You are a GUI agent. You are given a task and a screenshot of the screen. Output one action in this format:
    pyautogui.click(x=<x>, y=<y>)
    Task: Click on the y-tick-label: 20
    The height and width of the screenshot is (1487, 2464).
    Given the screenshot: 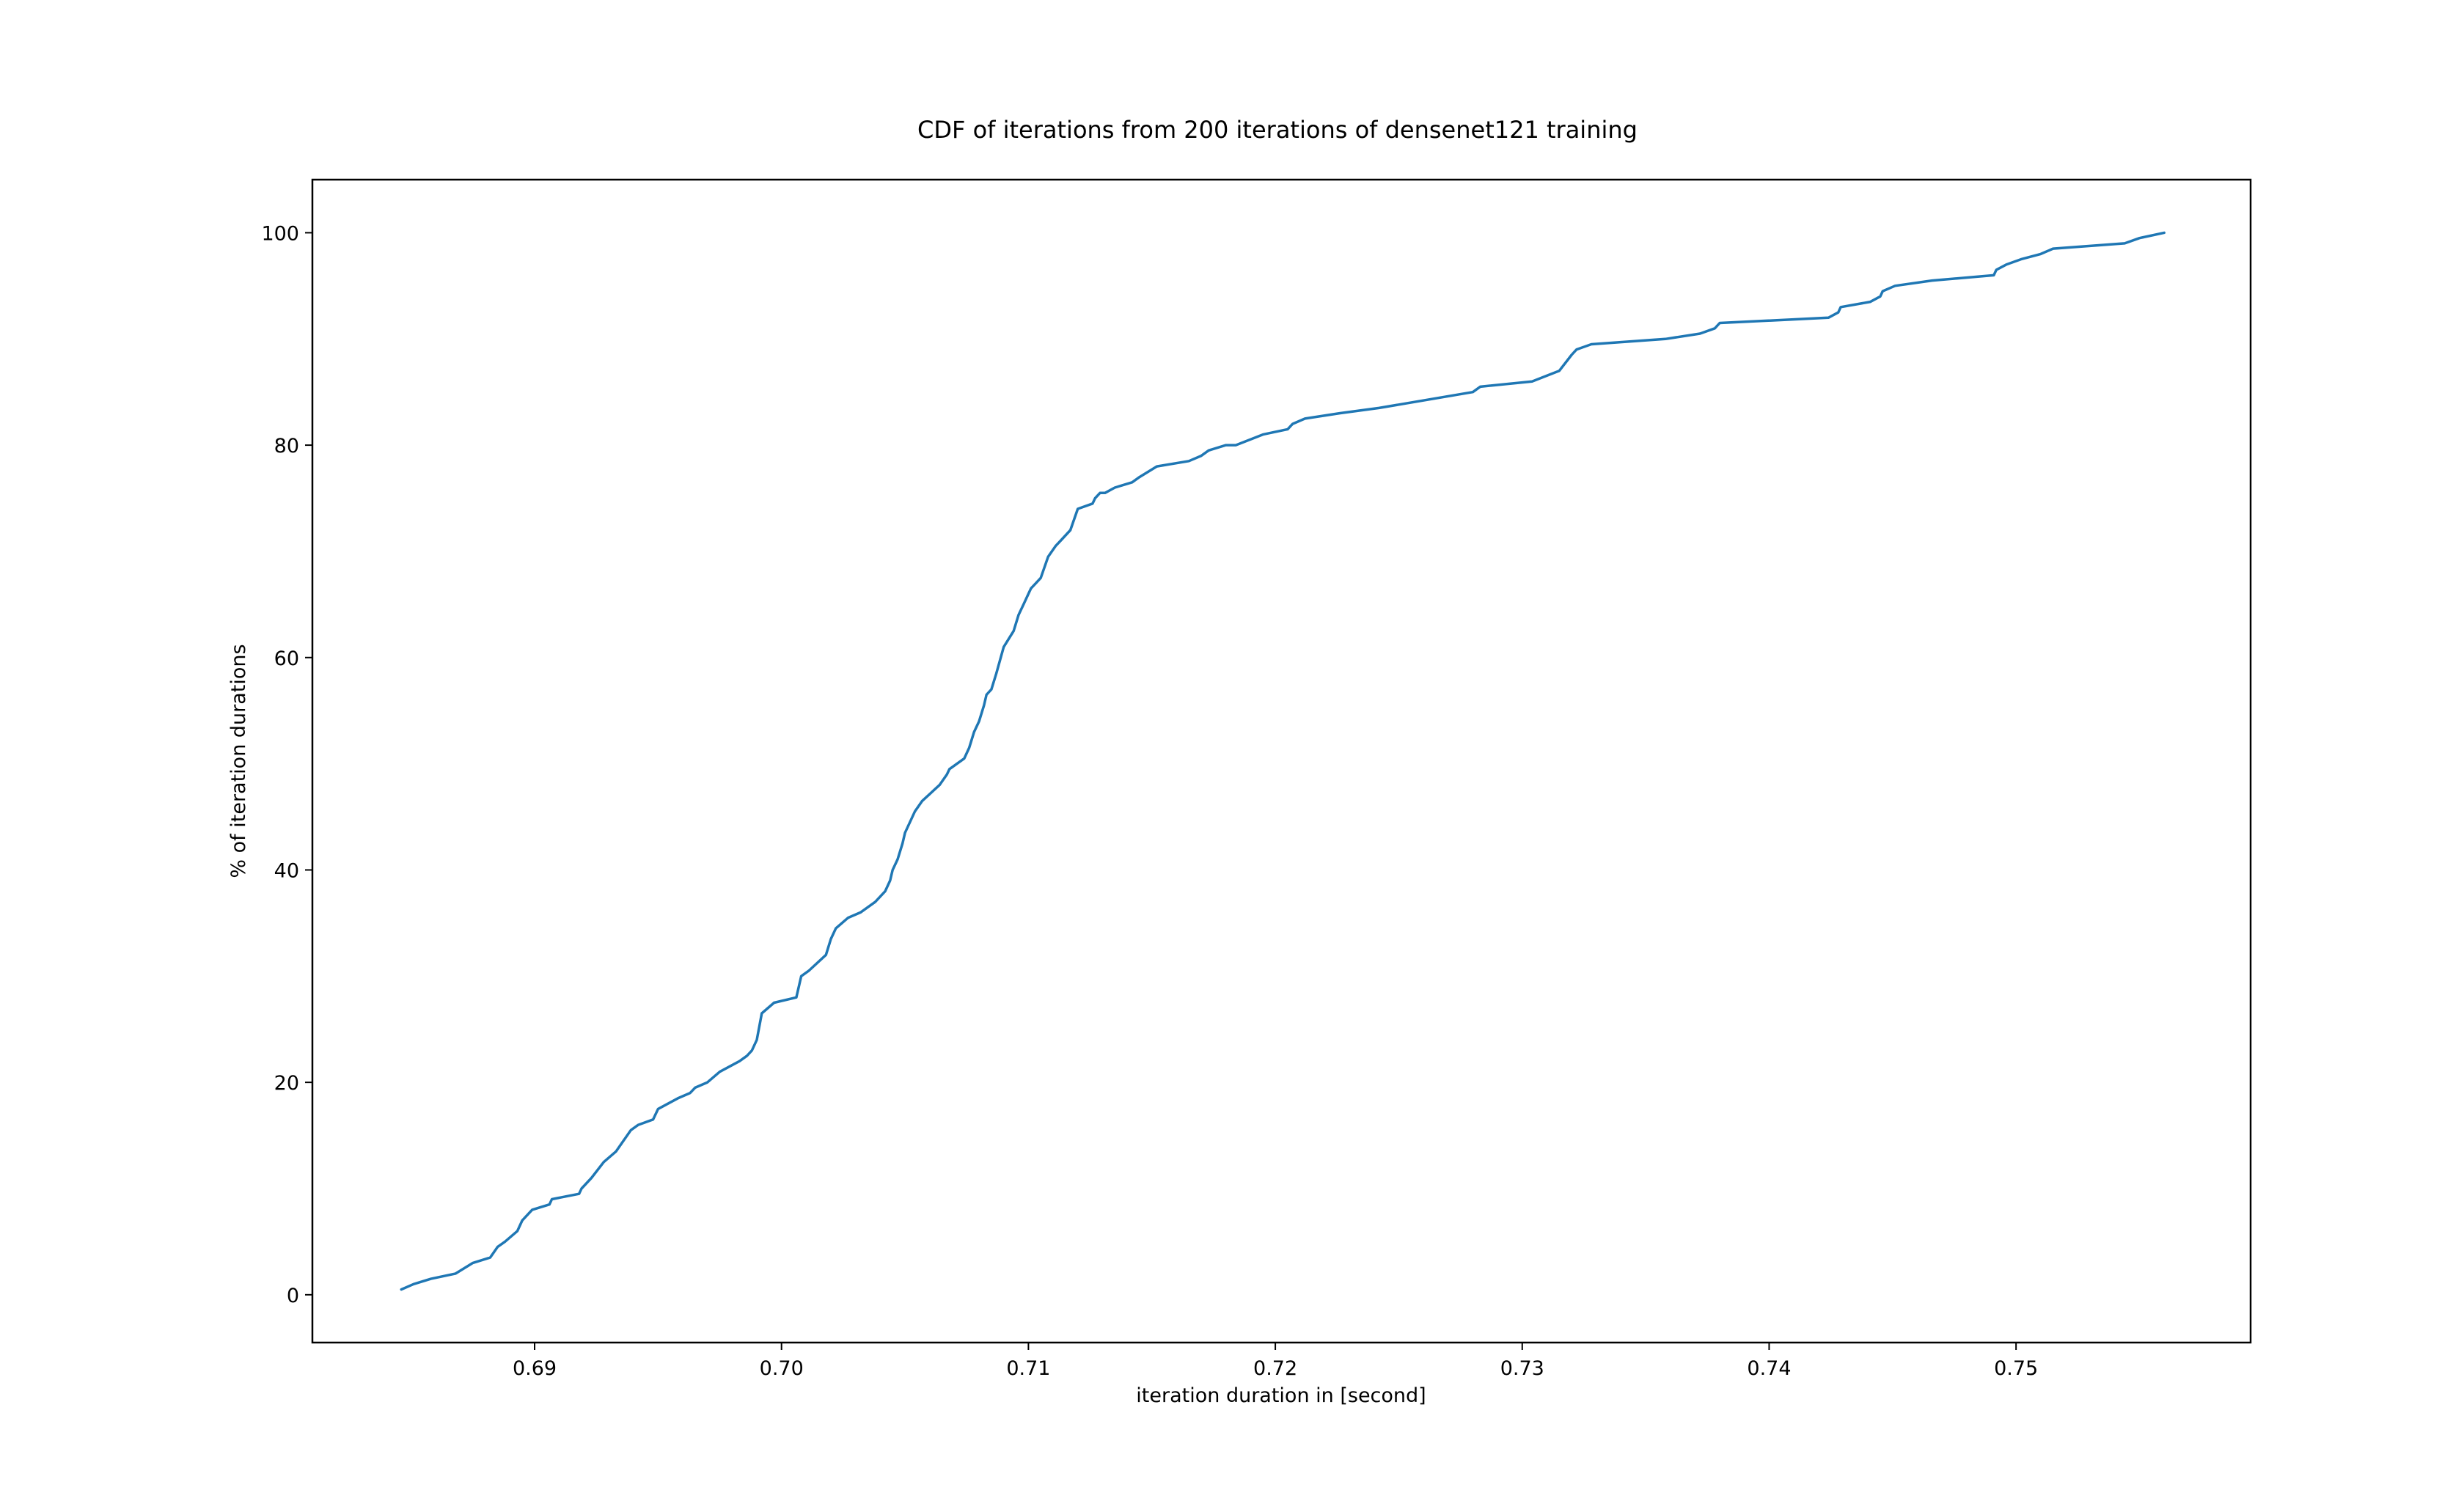 What is the action you would take?
    pyautogui.click(x=286, y=1083)
    